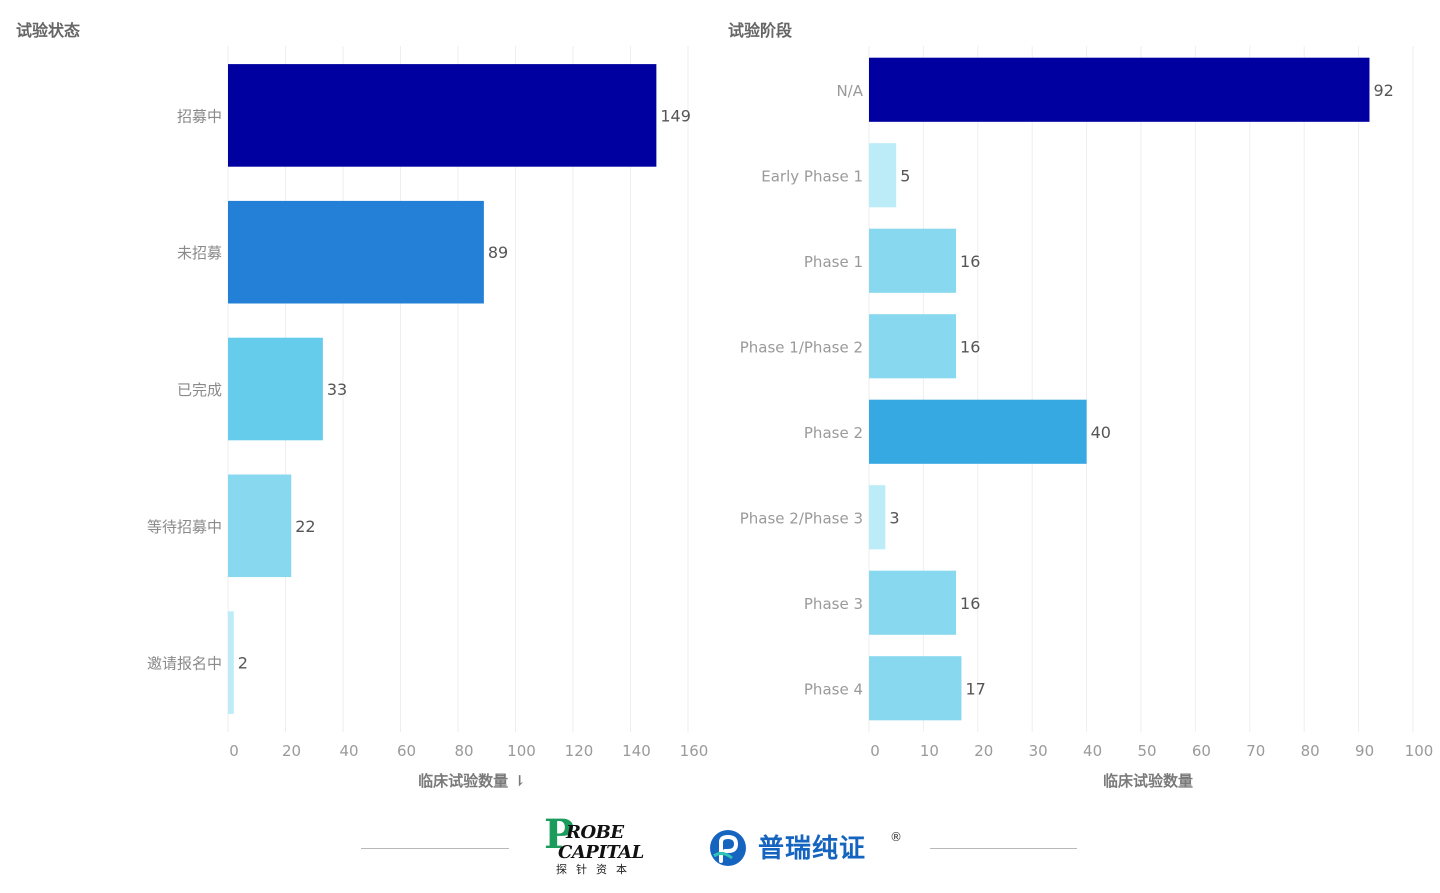 This screenshot has height=893, width=1440. Describe the element at coordinates (894, 517) in the screenshot. I see `data-label-phase-5: 3` at that location.